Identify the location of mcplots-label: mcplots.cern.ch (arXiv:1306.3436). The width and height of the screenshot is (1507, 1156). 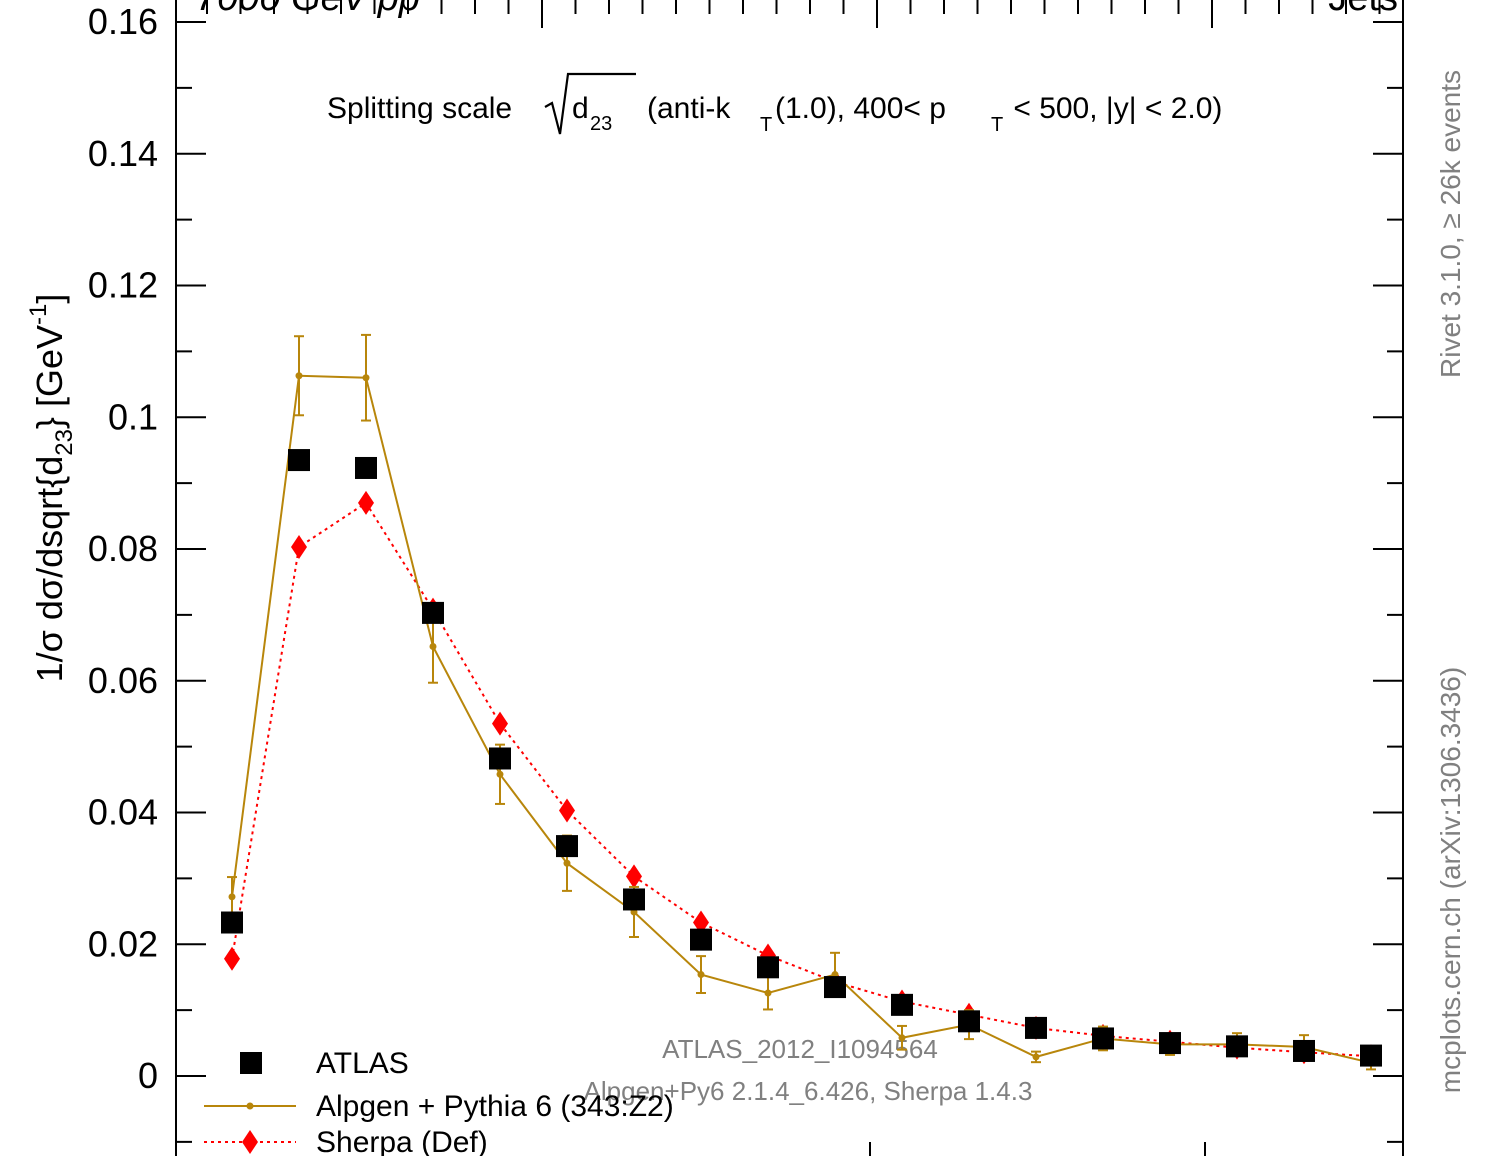
(1450, 880).